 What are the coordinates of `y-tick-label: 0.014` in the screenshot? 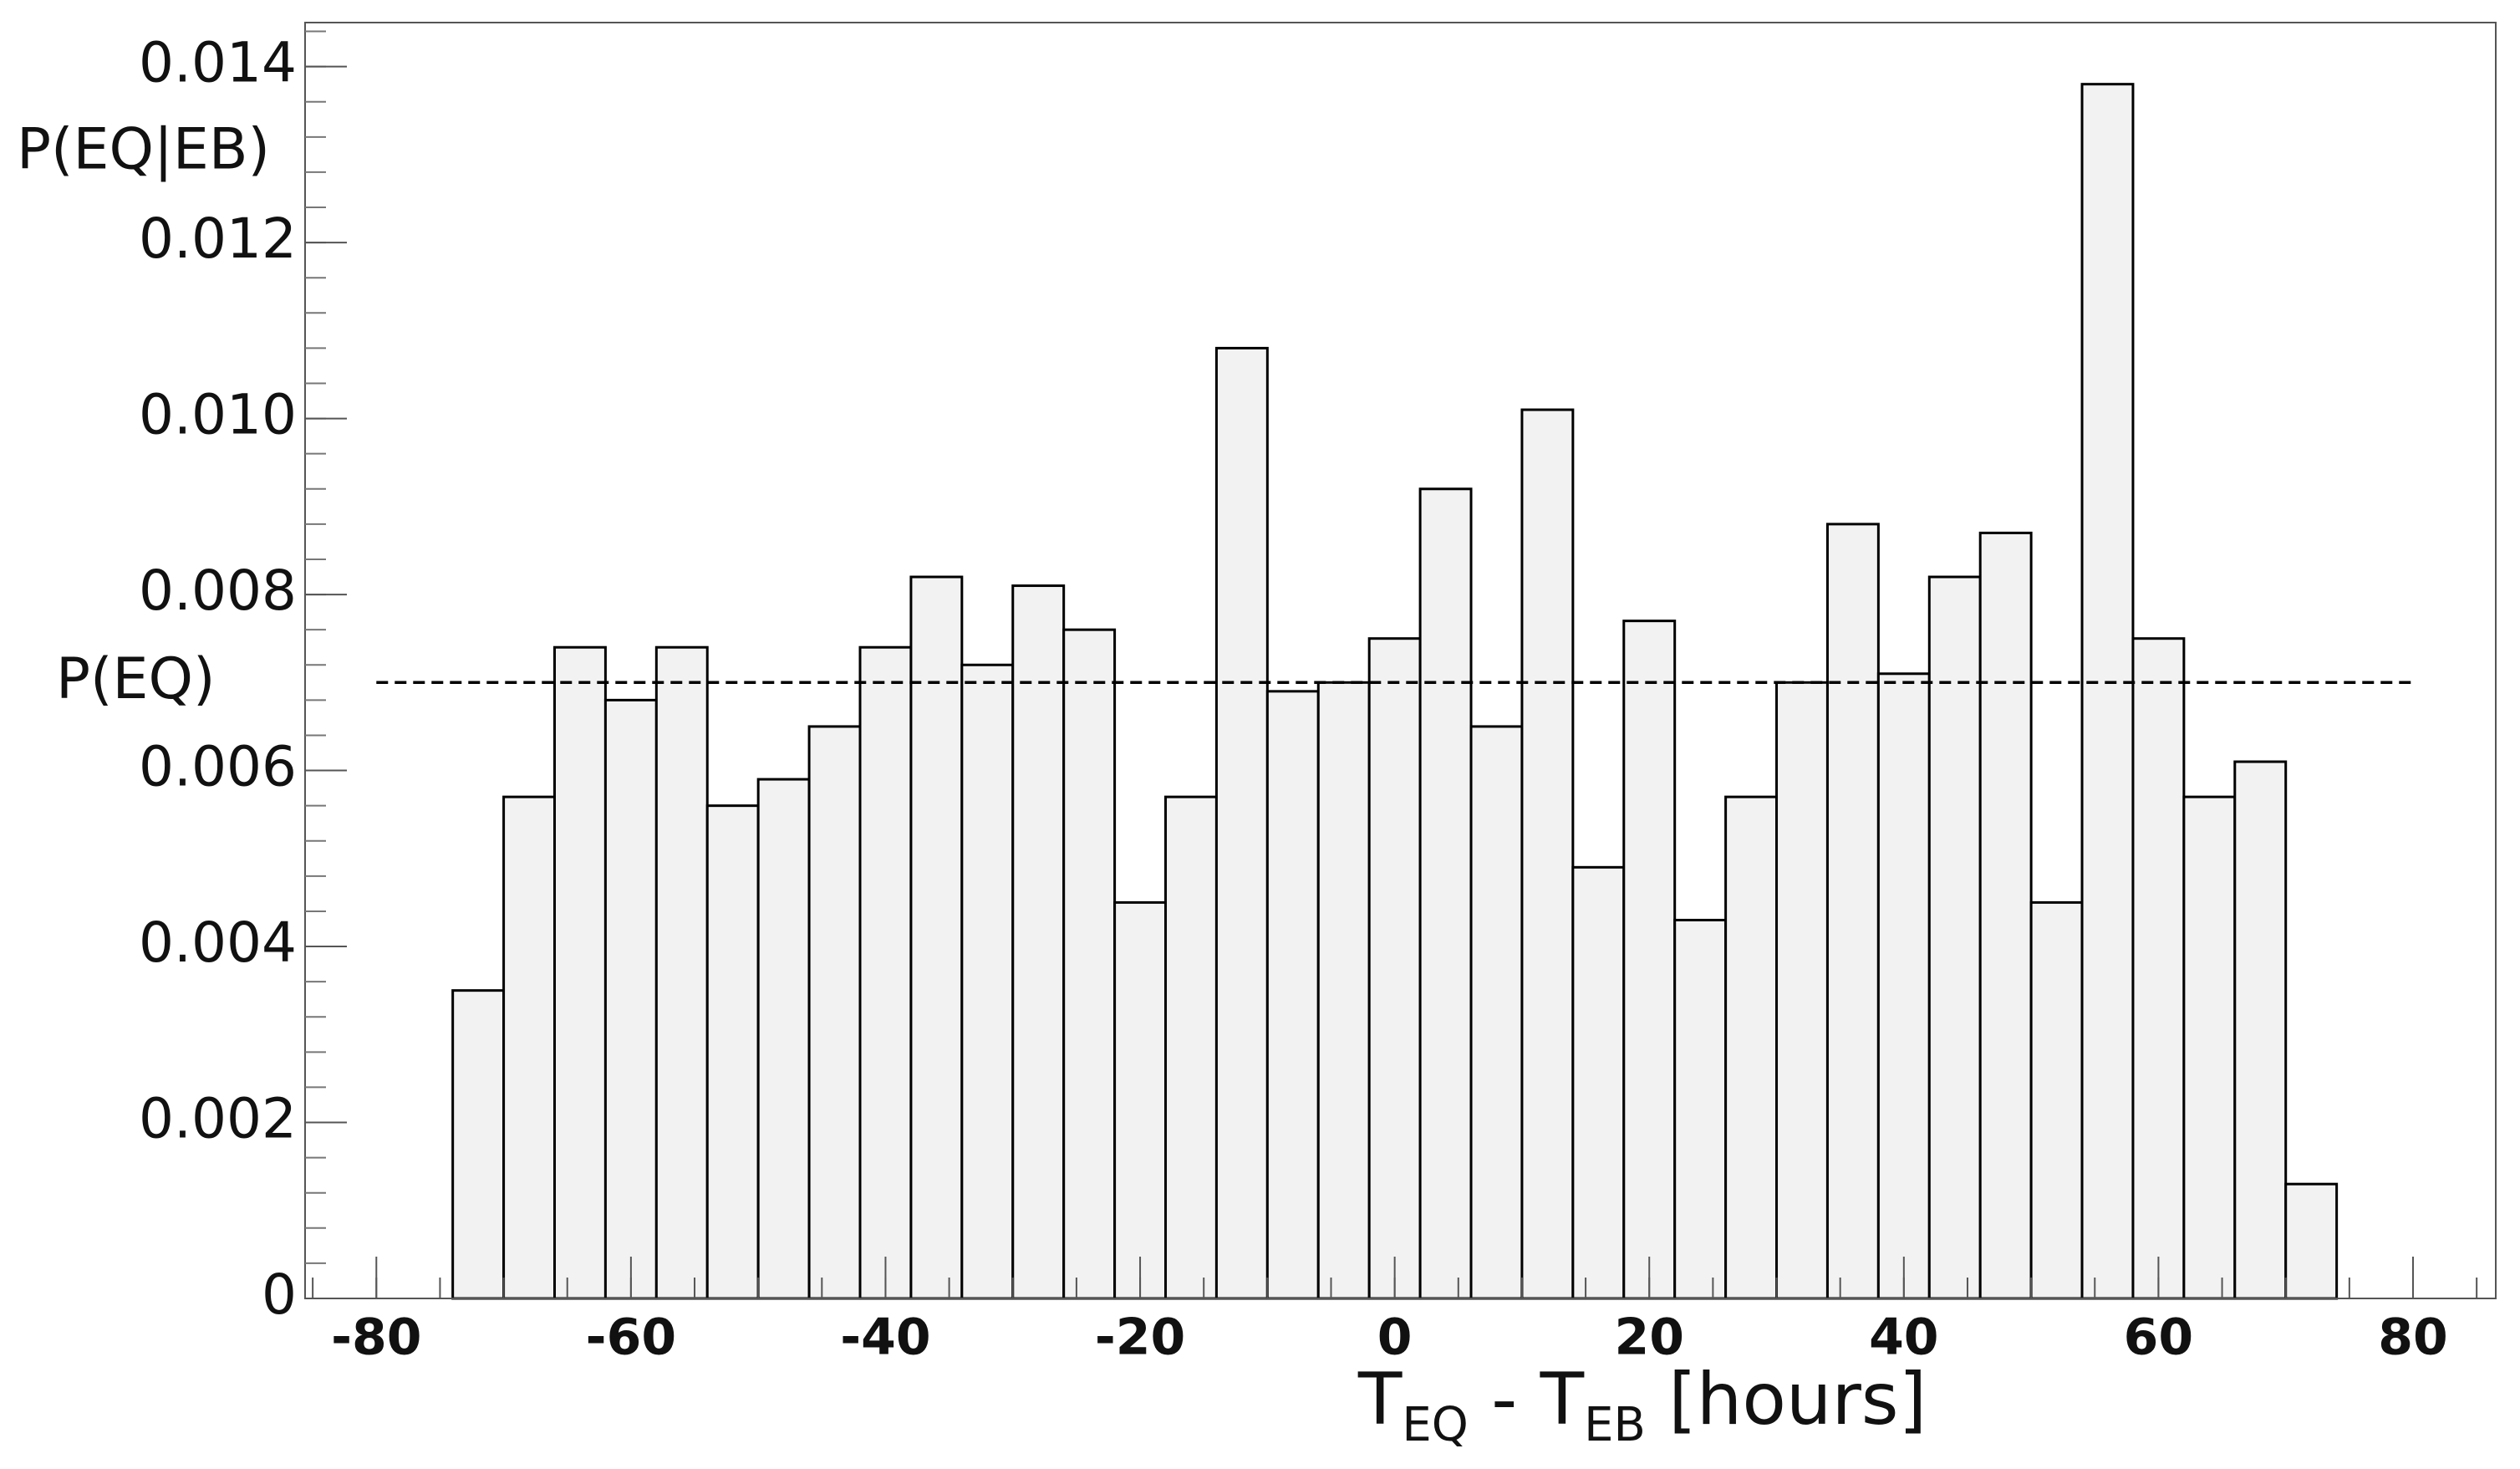 It's located at (218, 63).